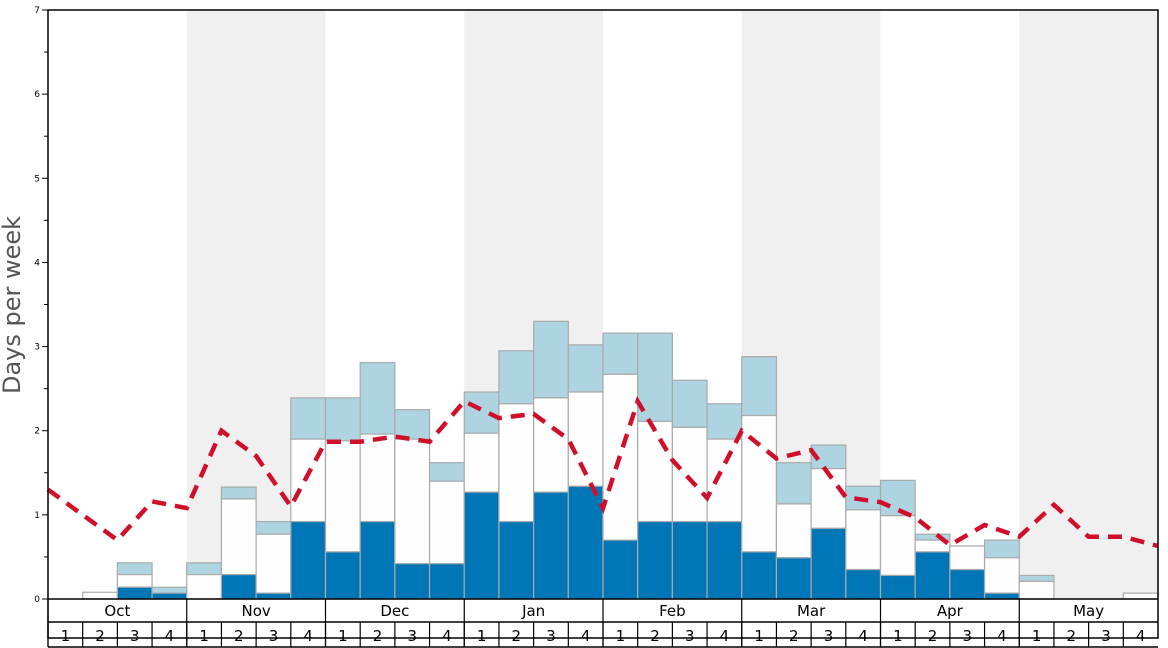 The width and height of the screenshot is (1168, 648). Describe the element at coordinates (811, 611) in the screenshot. I see `month-label-mar: Mar` at that location.